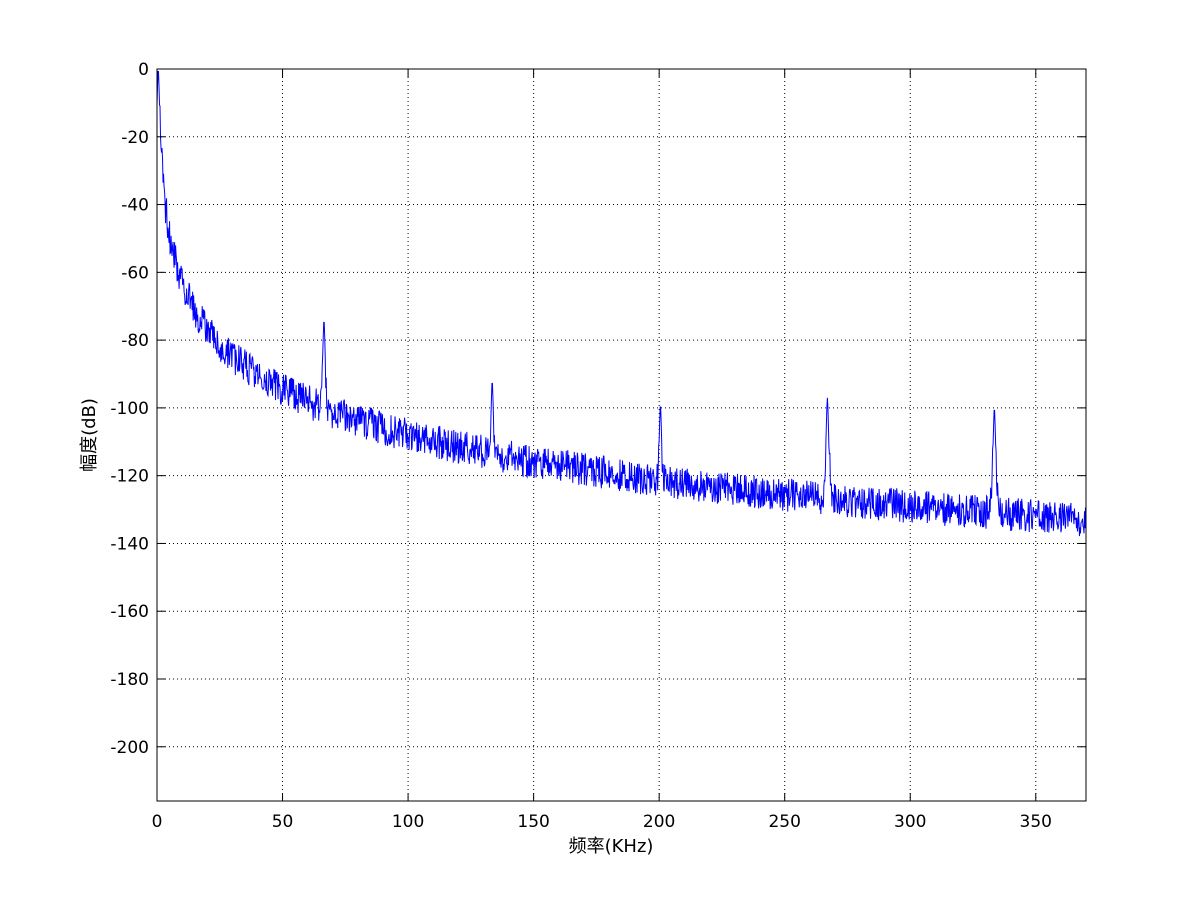  Describe the element at coordinates (135, 138) in the screenshot. I see `y-tick-label: -20` at that location.